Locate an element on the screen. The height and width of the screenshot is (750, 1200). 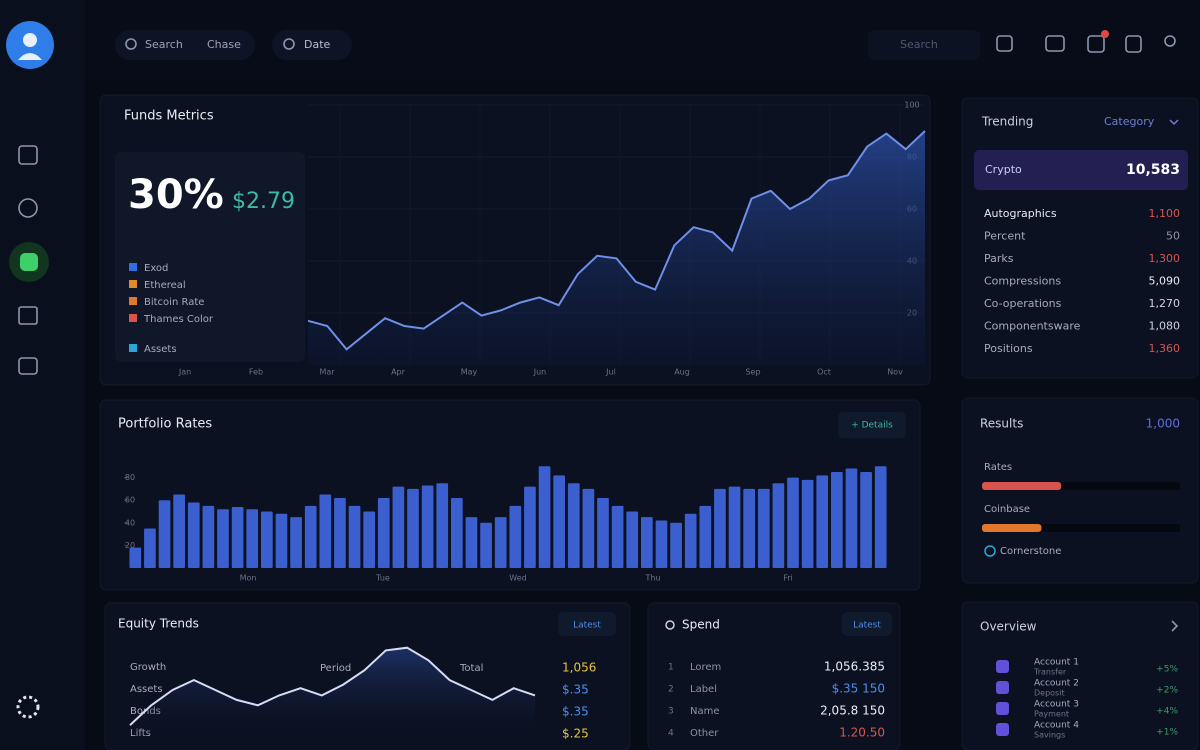
rank: 2 is located at coordinates (671, 690).